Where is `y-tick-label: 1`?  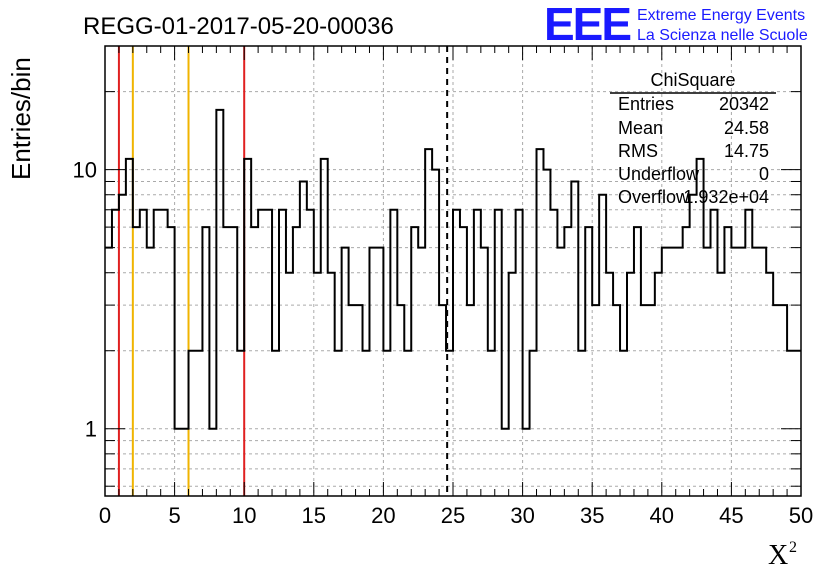 y-tick-label: 1 is located at coordinates (91, 429).